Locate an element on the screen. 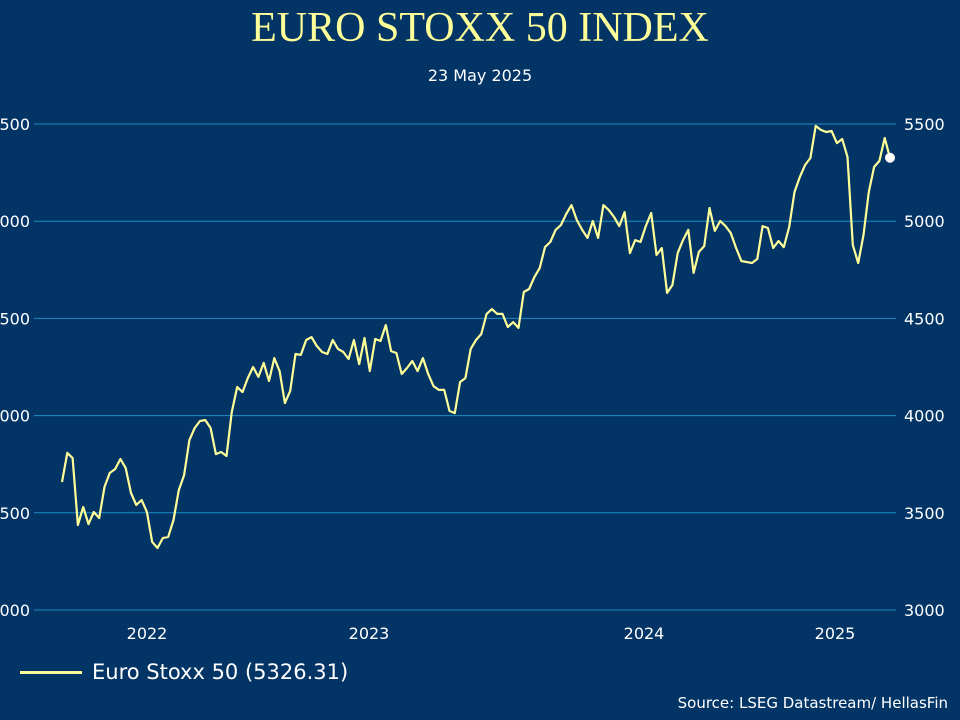 The image size is (960, 720). source-note: Source: LSEG Datastream/ HellasFin is located at coordinates (812, 703).